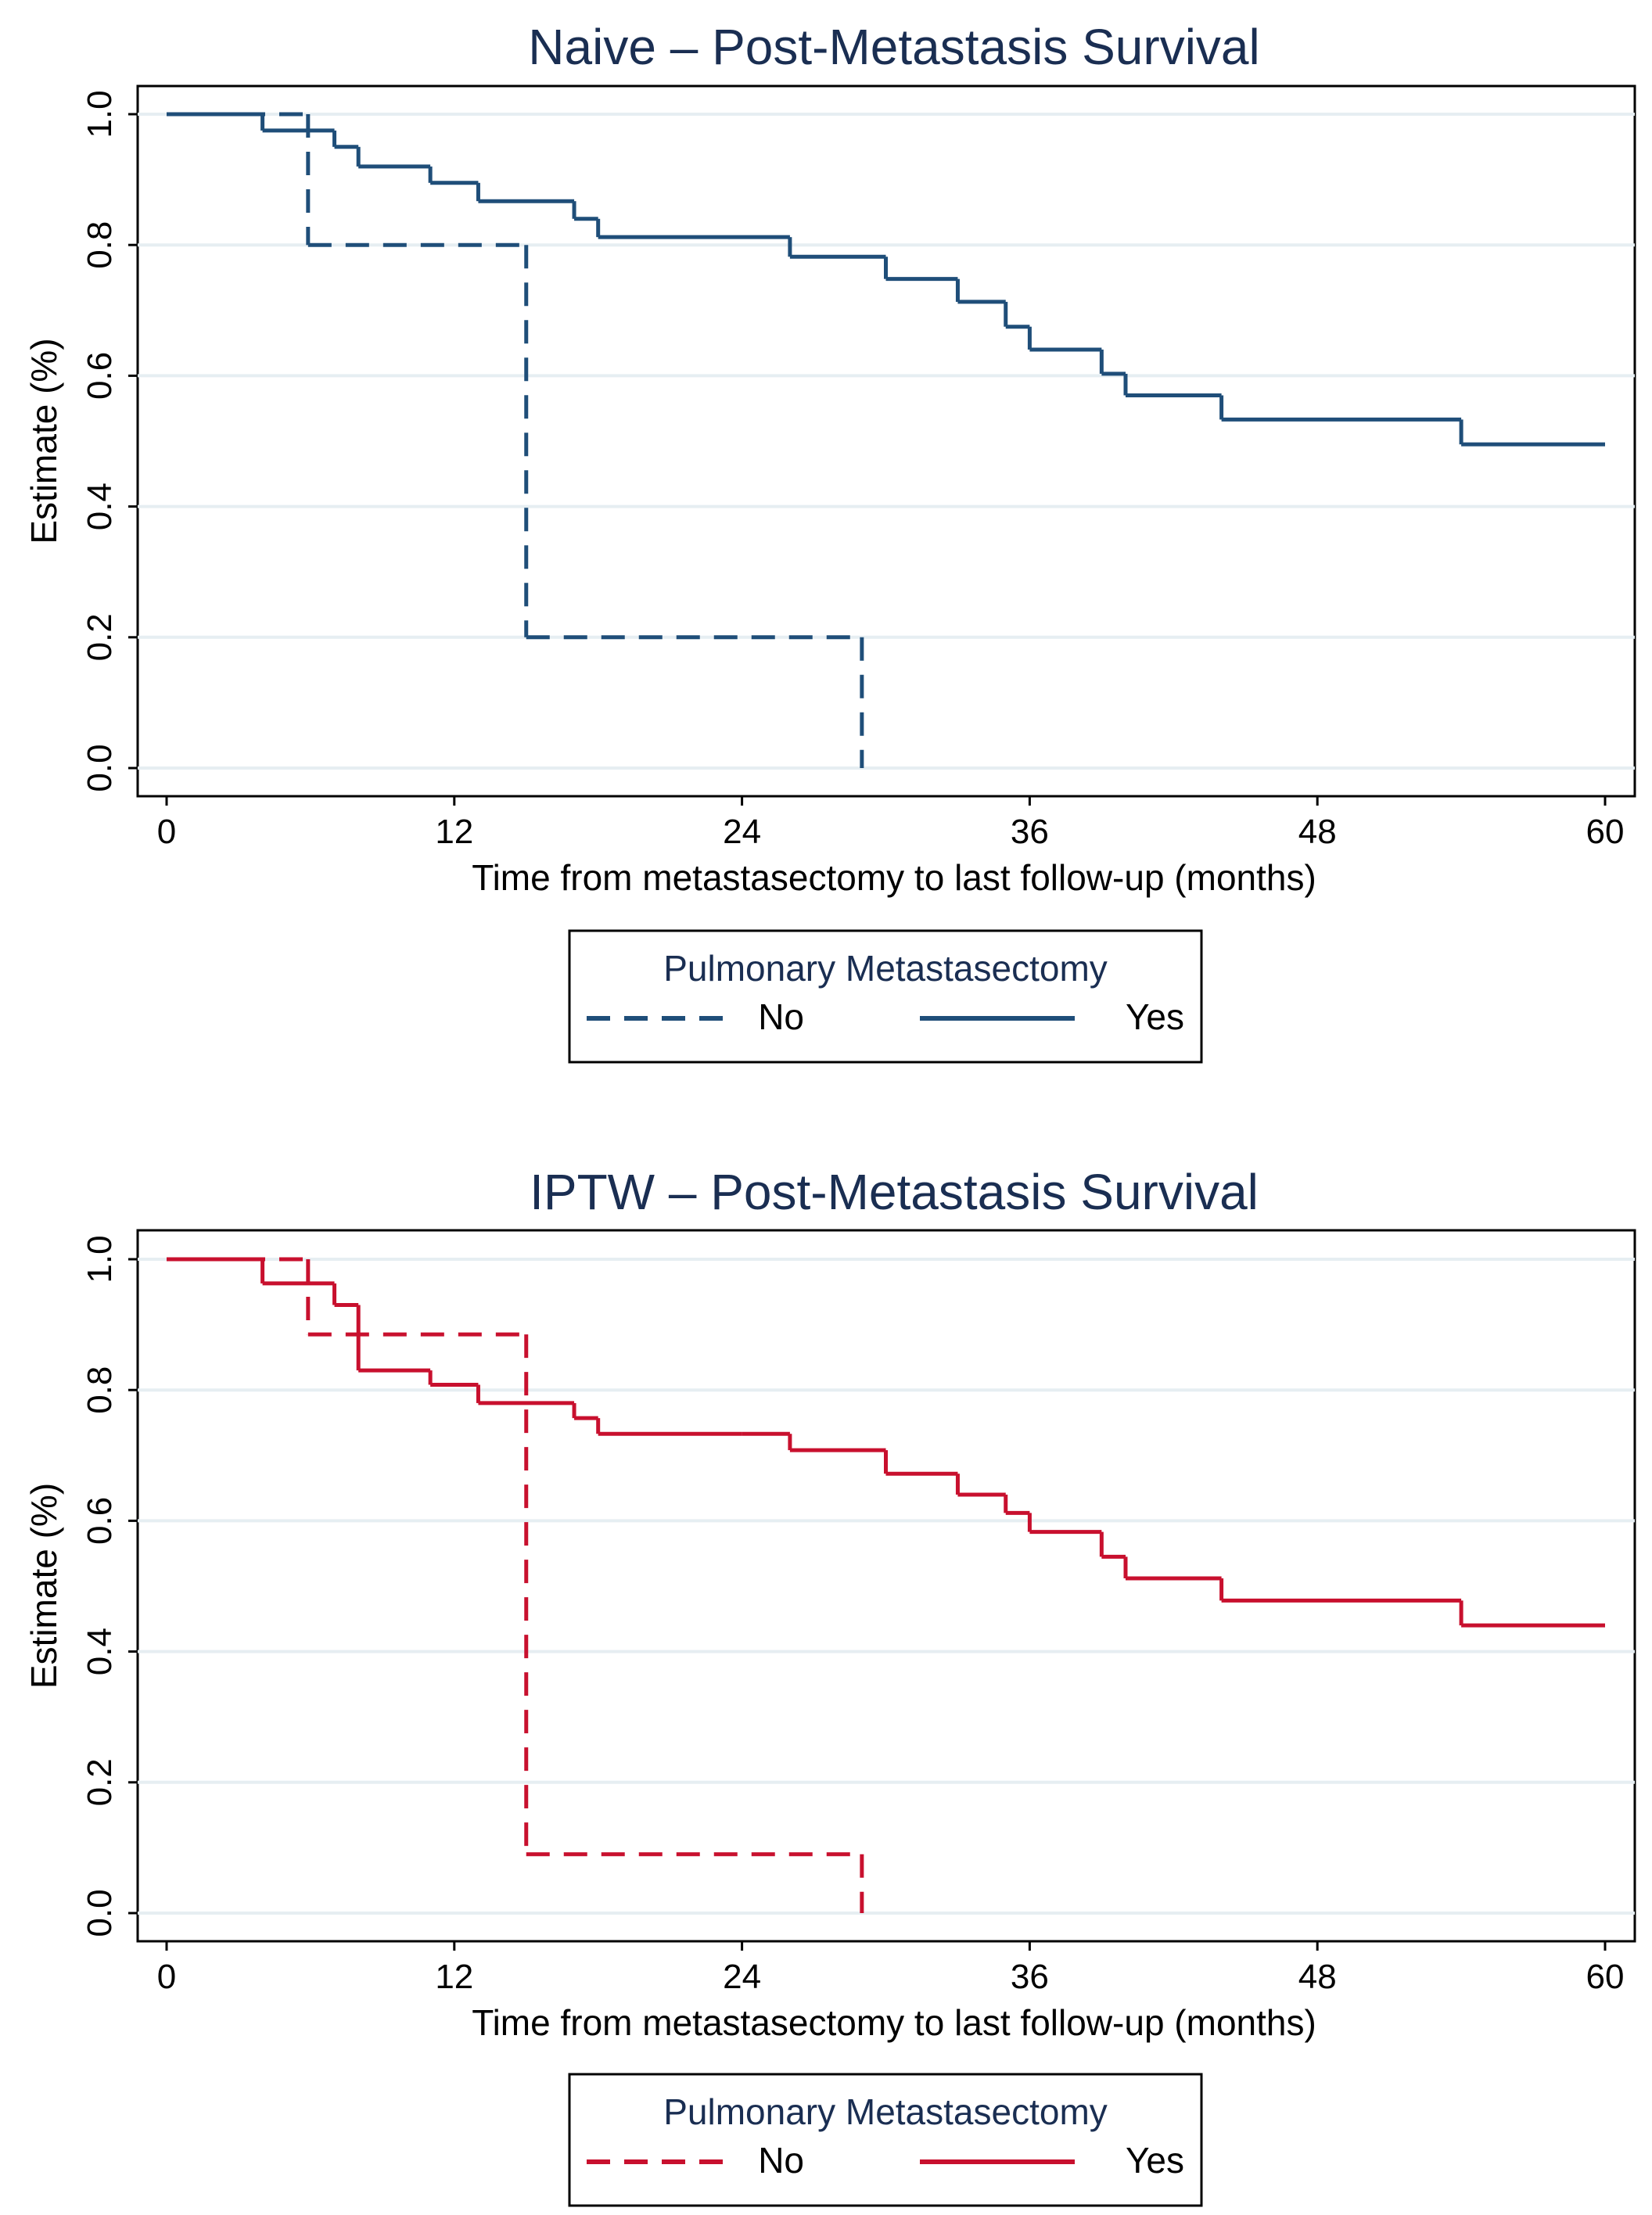 The height and width of the screenshot is (2215, 1652). What do you see at coordinates (894, 1192) in the screenshot?
I see `chart-title: IPTW – Post-Metastasis Survival` at bounding box center [894, 1192].